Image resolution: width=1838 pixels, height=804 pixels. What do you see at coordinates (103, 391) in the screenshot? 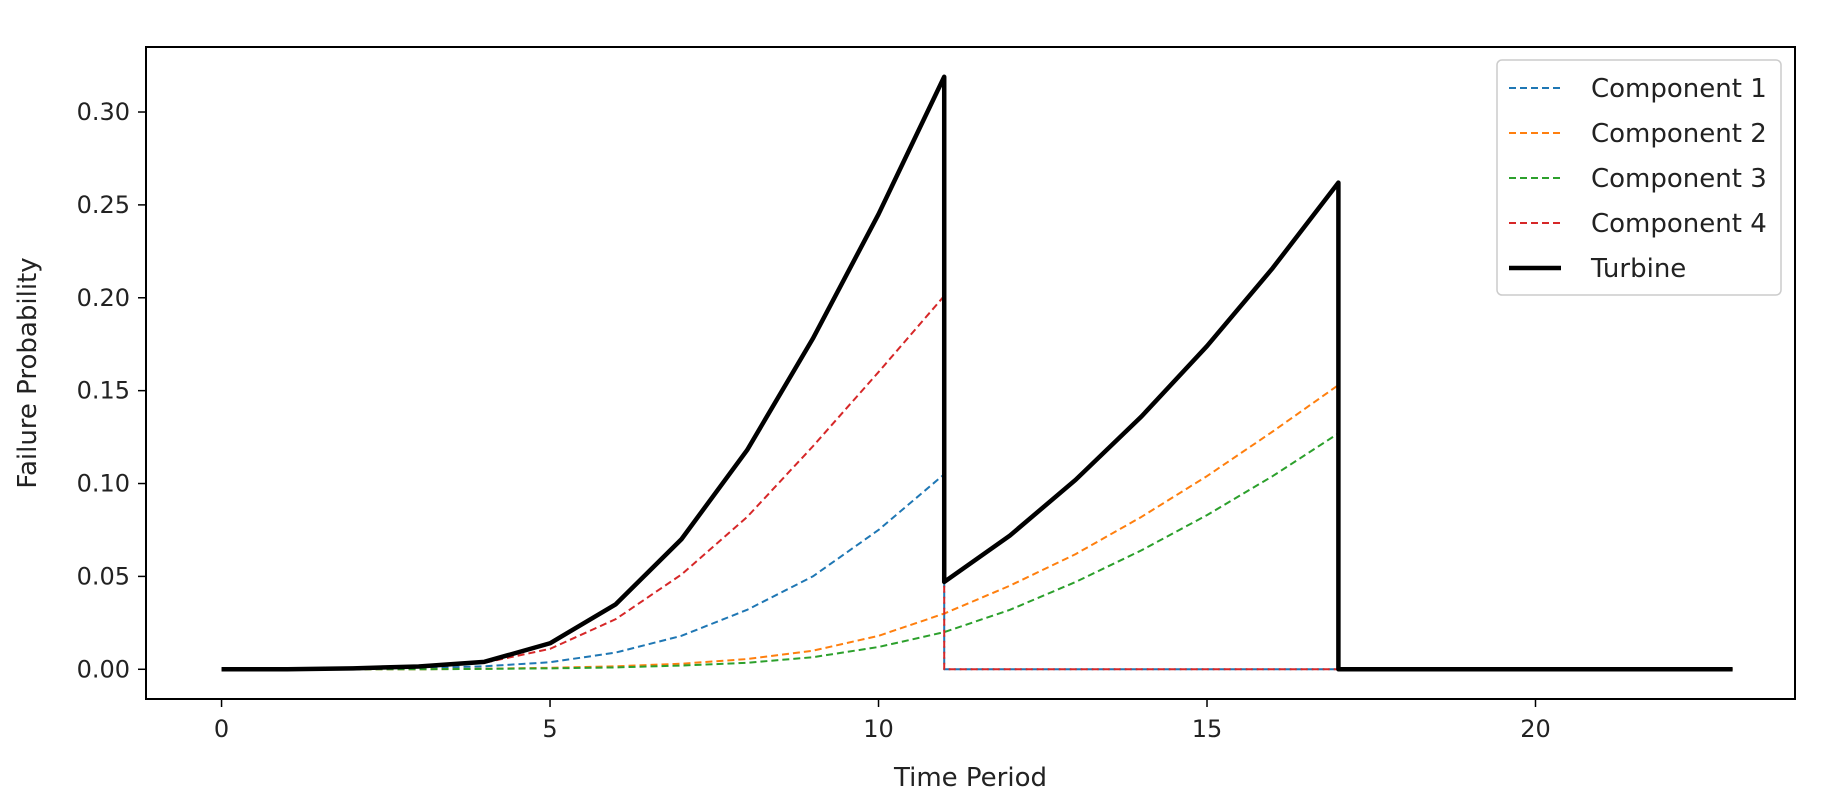
I see `y-tick-label: 0.15` at bounding box center [103, 391].